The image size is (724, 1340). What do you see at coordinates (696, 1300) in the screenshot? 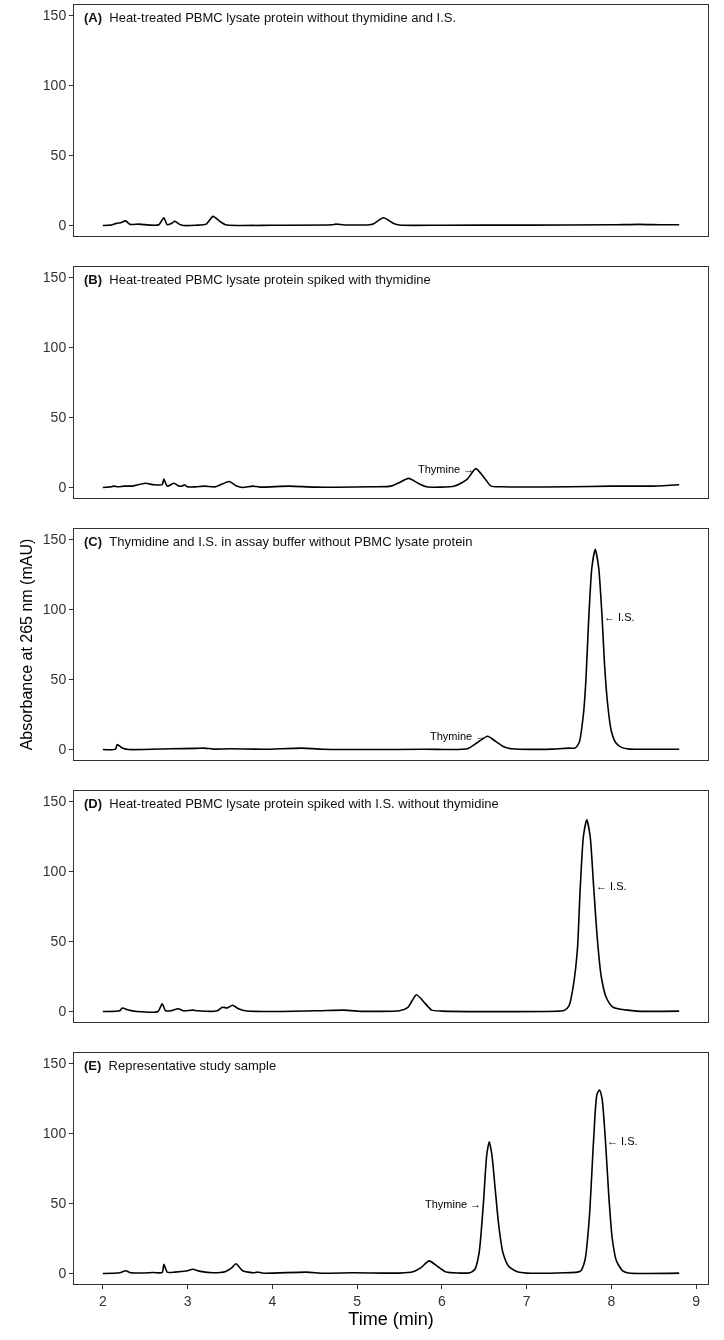
I see `x-tick-label: 9` at bounding box center [696, 1300].